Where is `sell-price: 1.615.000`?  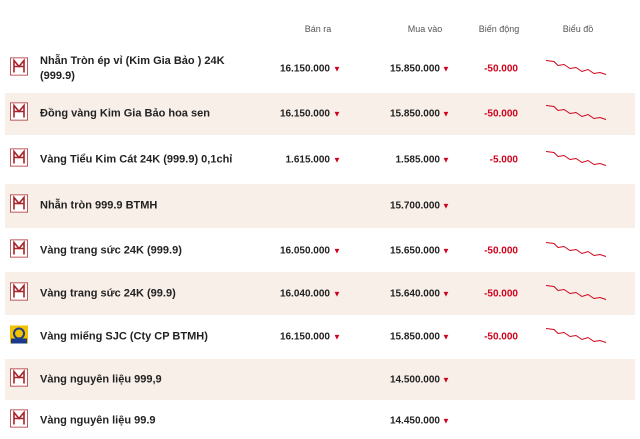
sell-price: 1.615.000 is located at coordinates (308, 159).